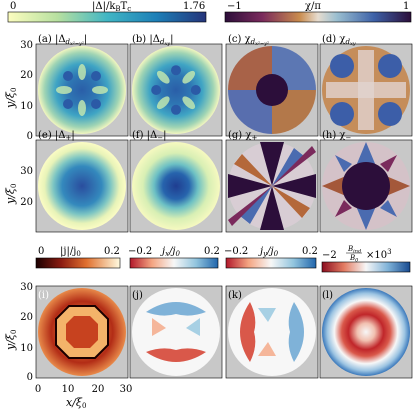 The height and width of the screenshot is (410, 415). Describe the element at coordinates (43, 295) in the screenshot. I see `panel-i-label: (i)` at that location.